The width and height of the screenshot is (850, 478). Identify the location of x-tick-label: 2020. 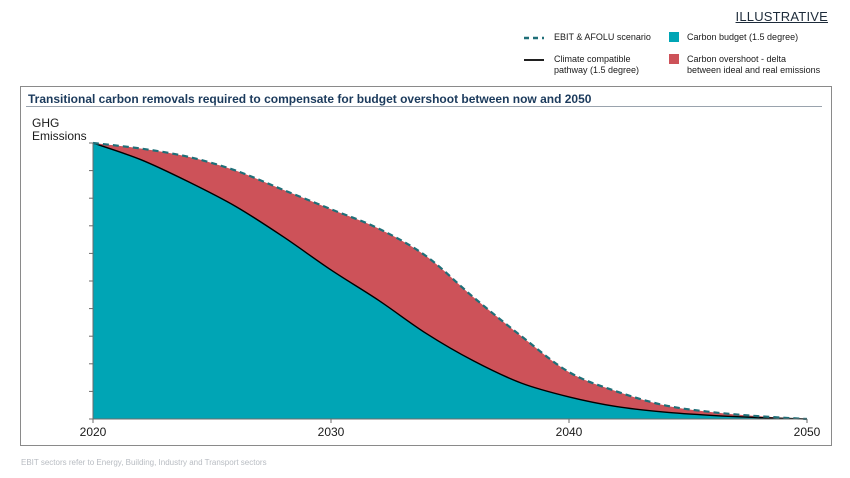
(93, 432).